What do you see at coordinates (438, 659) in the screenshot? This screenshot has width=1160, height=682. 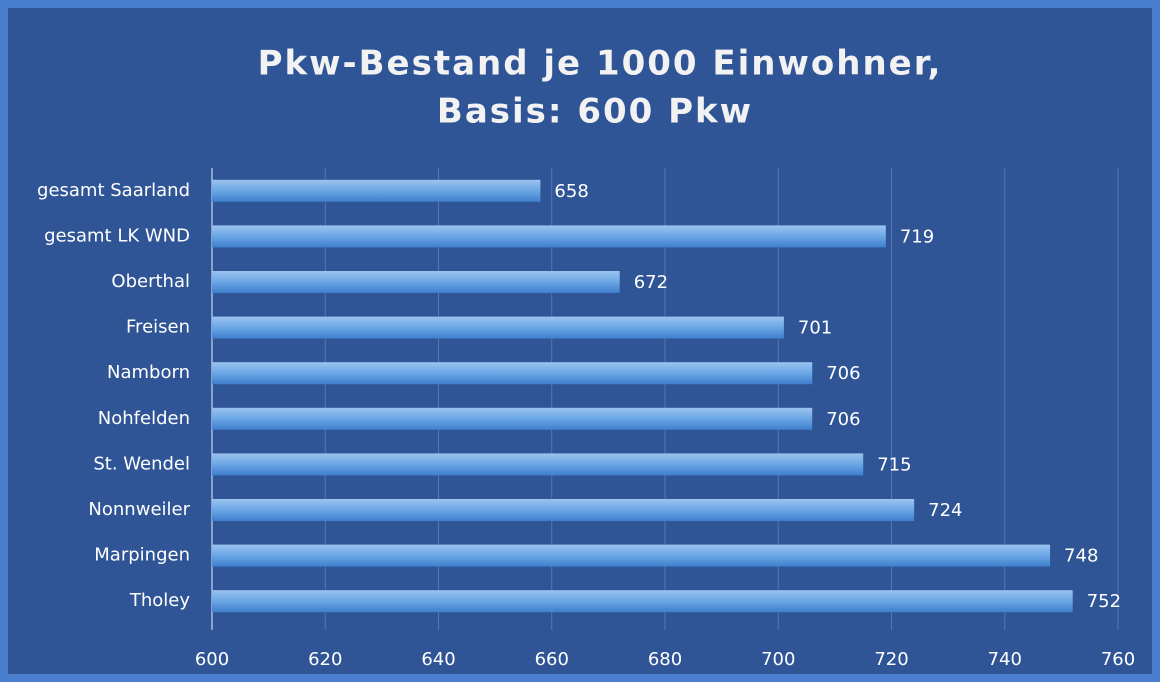 I see `x-tick-label: 640` at bounding box center [438, 659].